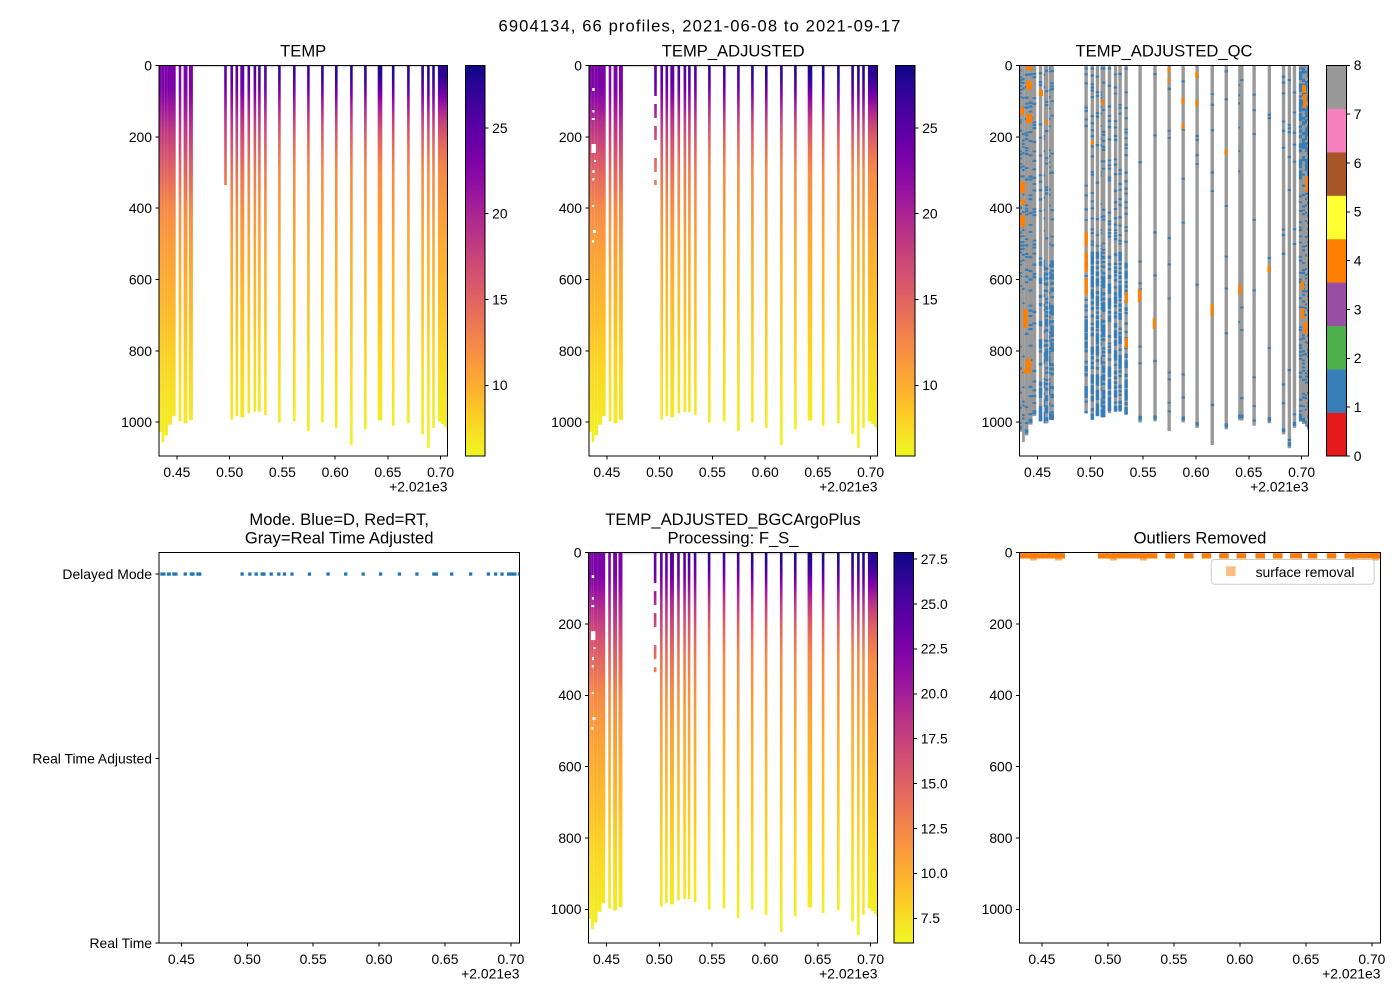  Describe the element at coordinates (339, 538) in the screenshot. I see `svg-text: Gray=Real Time Adjusted` at that location.